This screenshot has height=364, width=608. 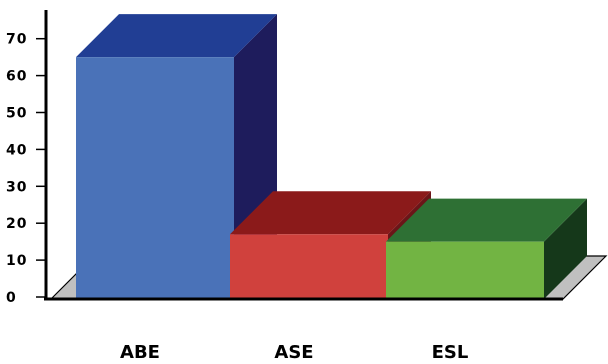 What do you see at coordinates (293, 352) in the screenshot?
I see `x-category-label: ASE` at bounding box center [293, 352].